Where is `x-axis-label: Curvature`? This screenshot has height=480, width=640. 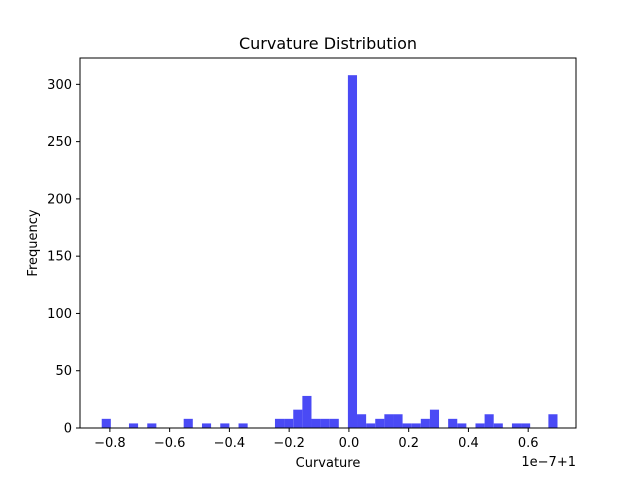
x-axis-label: Curvature is located at coordinates (328, 463).